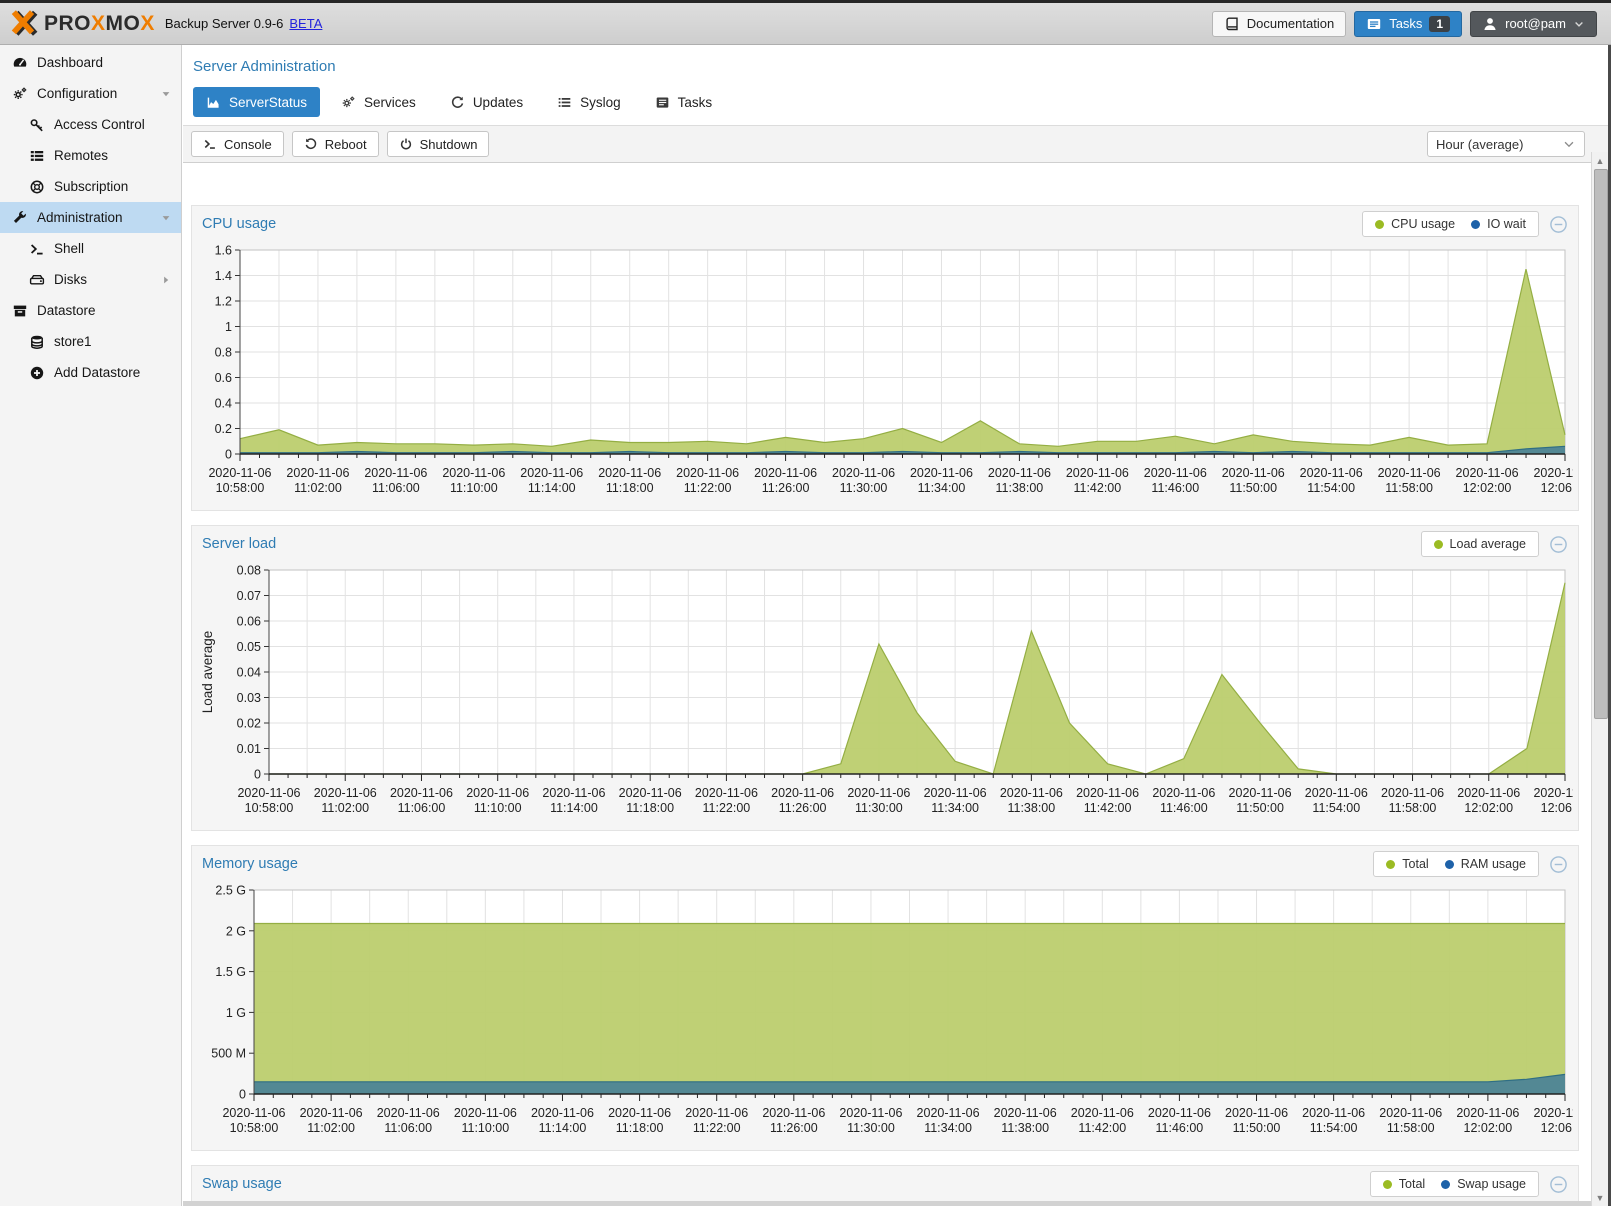 The width and height of the screenshot is (1611, 1206). Describe the element at coordinates (1506, 144) in the screenshot. I see `timeframe-select: Hour (average)` at that location.